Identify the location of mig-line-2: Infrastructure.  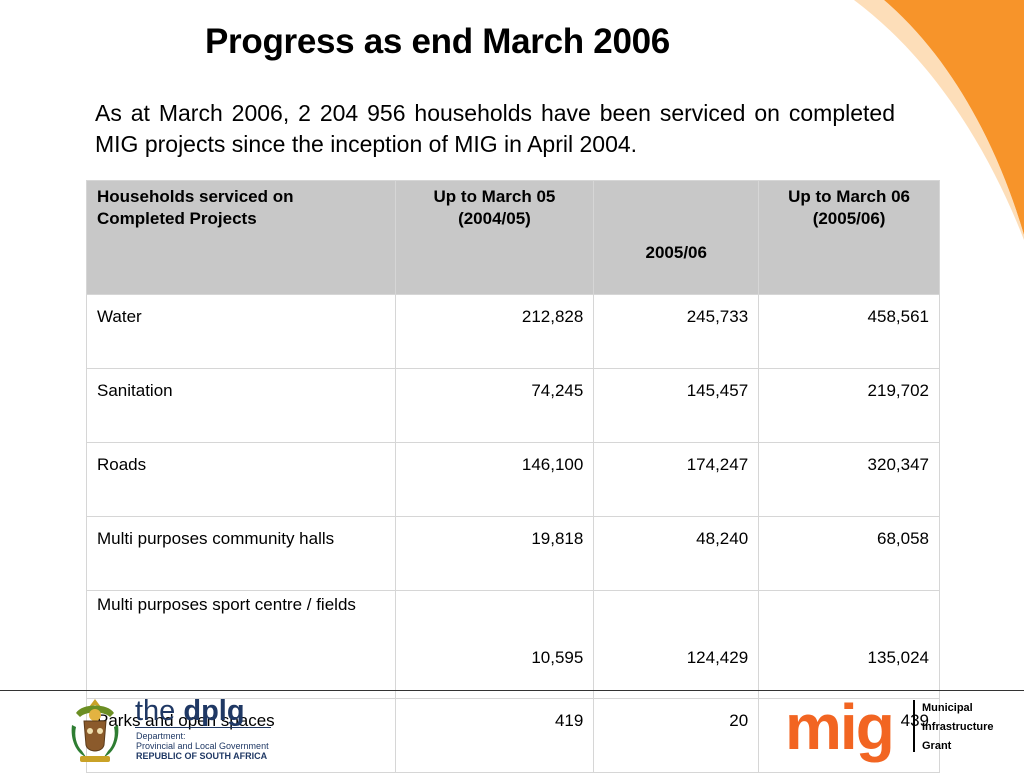
(958, 727).